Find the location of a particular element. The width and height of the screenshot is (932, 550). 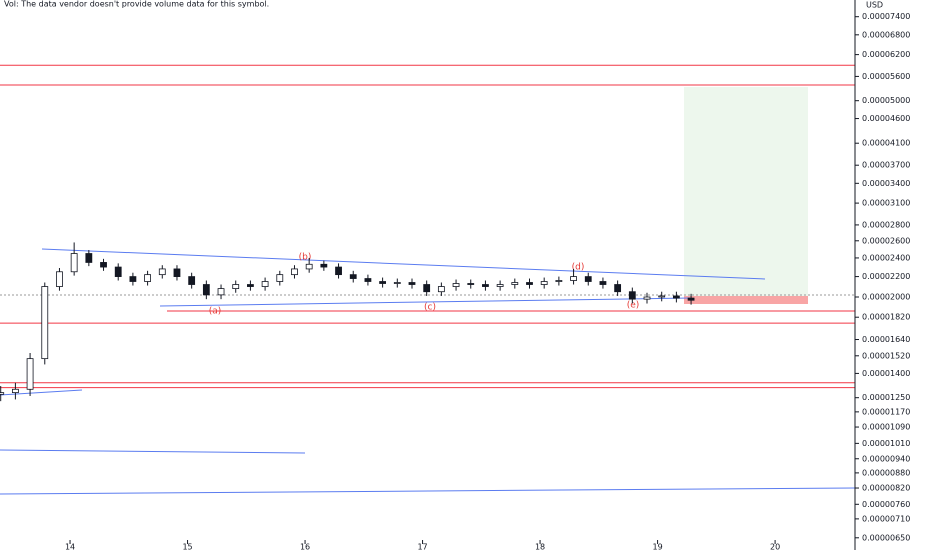

y-tick-label: 0.00006800 is located at coordinates (886, 34).